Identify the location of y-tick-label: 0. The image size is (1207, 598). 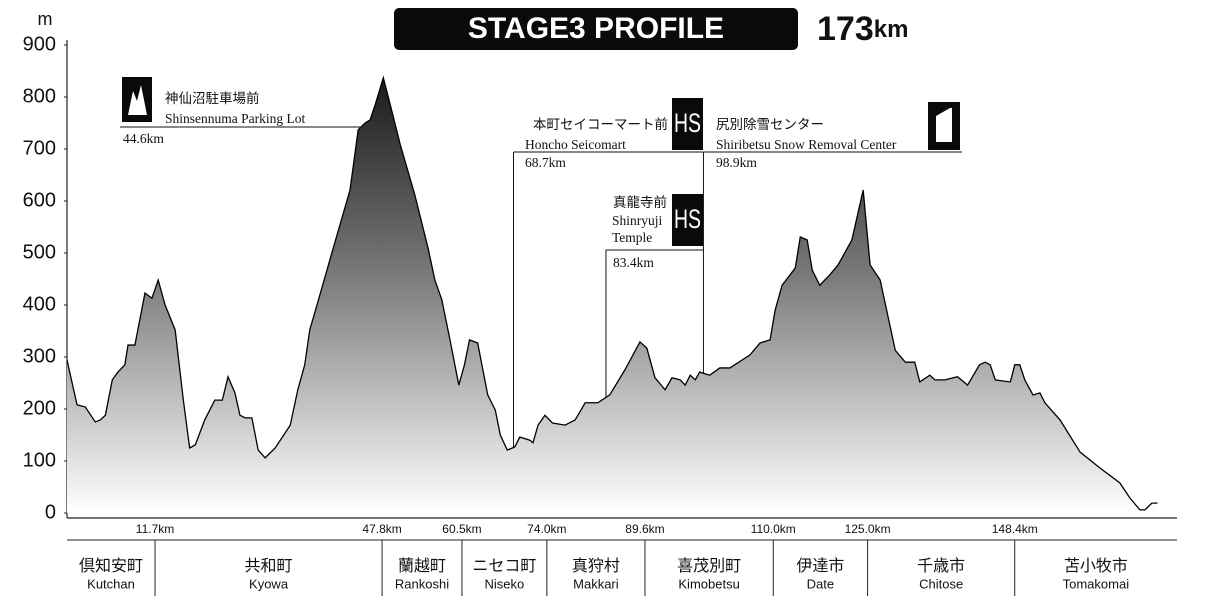
(50, 512).